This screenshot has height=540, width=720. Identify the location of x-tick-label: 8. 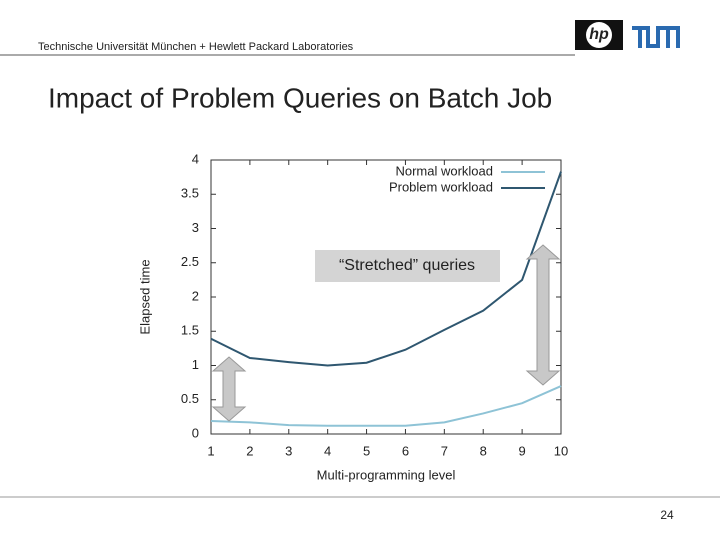
(483, 450).